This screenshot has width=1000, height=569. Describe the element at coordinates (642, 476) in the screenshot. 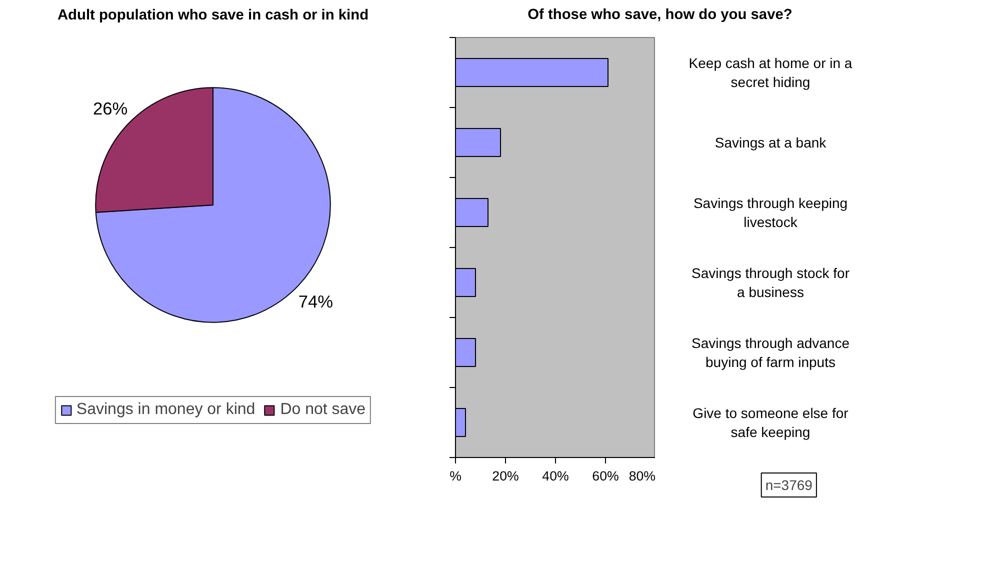

I see `x-tick-label: 80%` at that location.